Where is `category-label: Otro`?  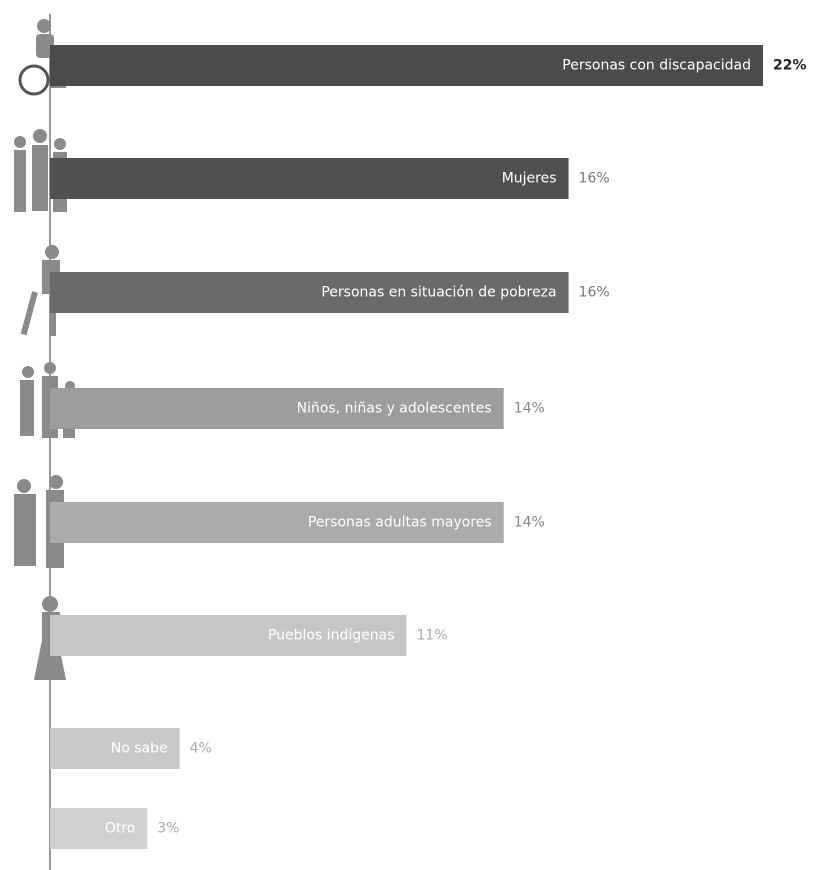 category-label: Otro is located at coordinates (120, 829).